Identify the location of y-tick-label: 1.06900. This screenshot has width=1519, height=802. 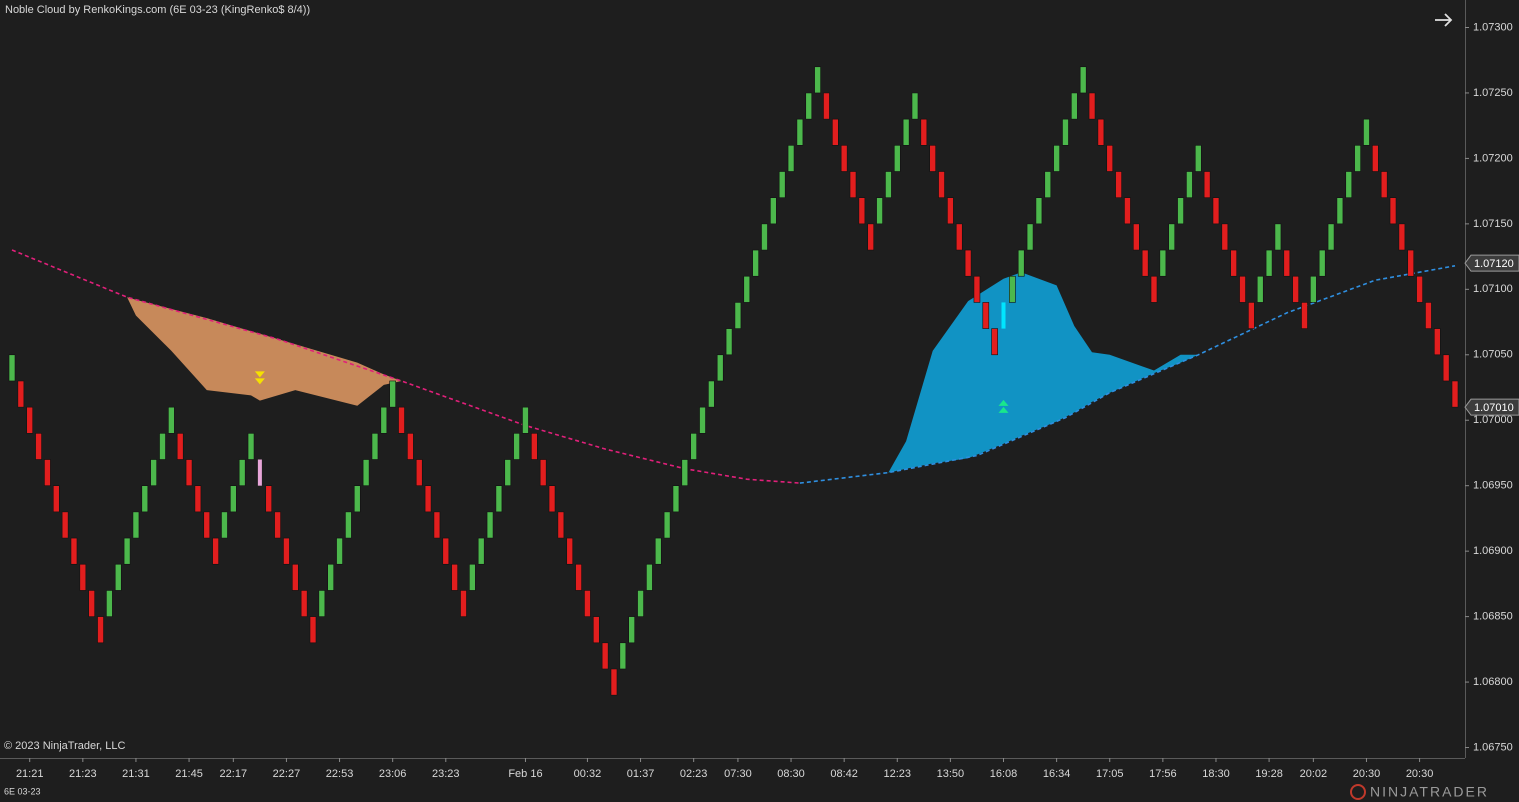
(1493, 551).